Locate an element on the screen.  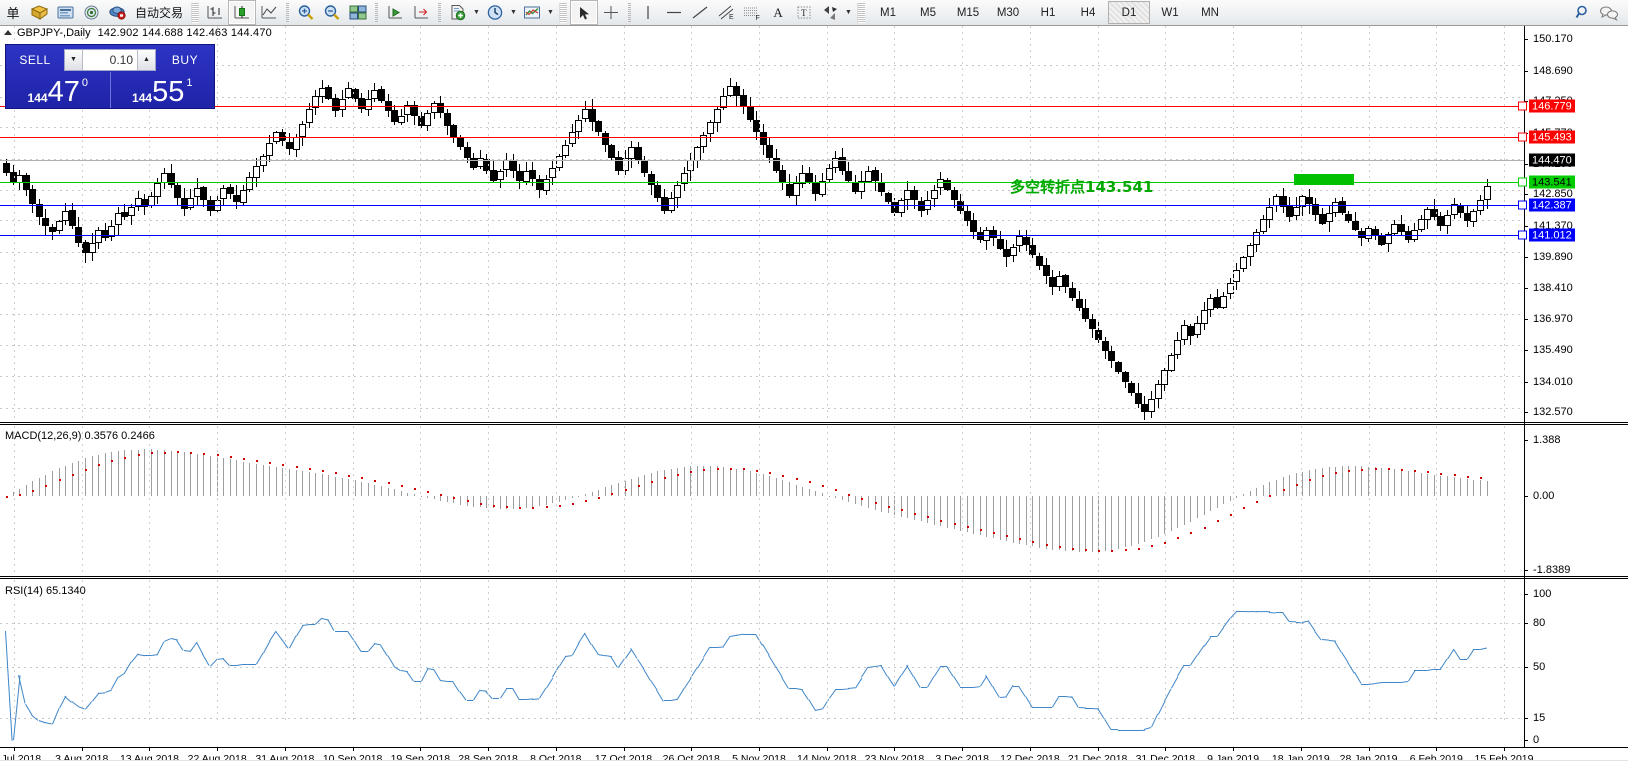
templates-icon is located at coordinates (458, 12).